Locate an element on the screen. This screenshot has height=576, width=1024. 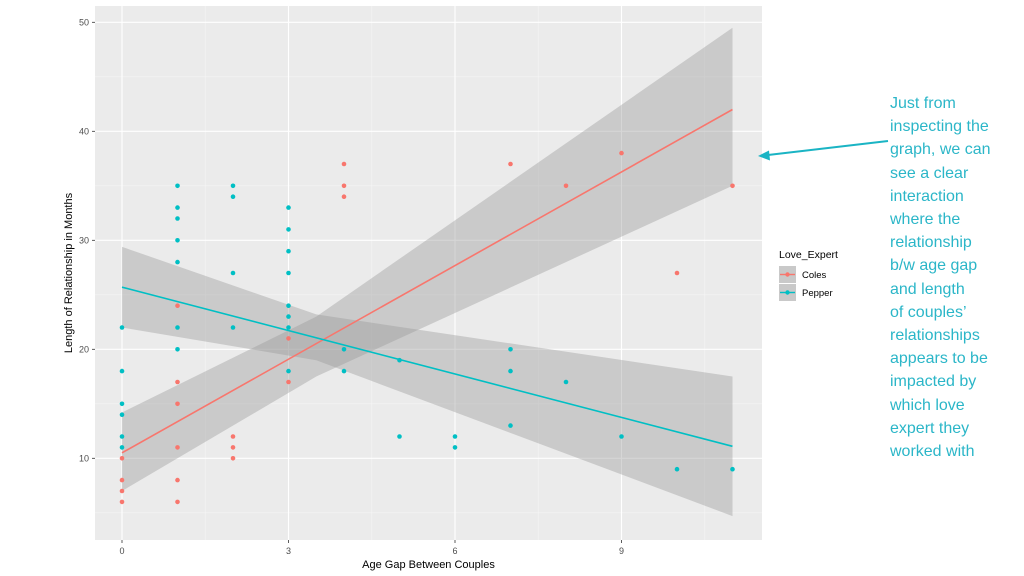
x-tick-label: 0 is located at coordinates (121, 551).